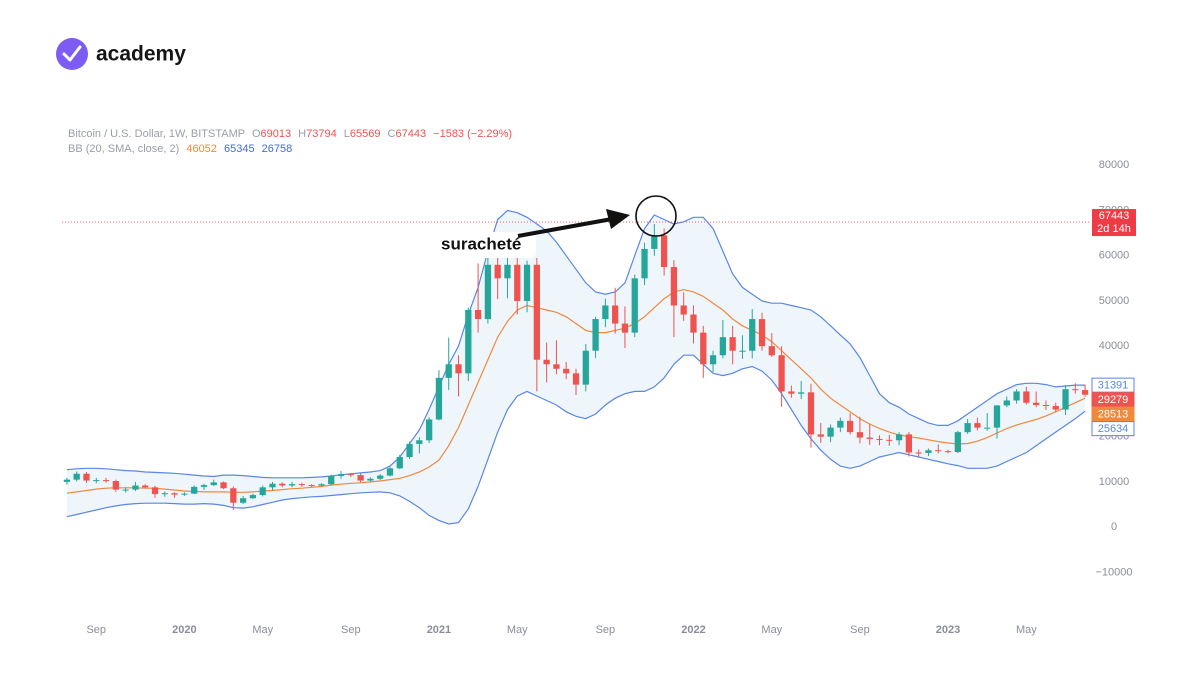 This screenshot has width=1200, height=680. Describe the element at coordinates (1113, 415) in the screenshot. I see `last-value-label: 28513` at that location.